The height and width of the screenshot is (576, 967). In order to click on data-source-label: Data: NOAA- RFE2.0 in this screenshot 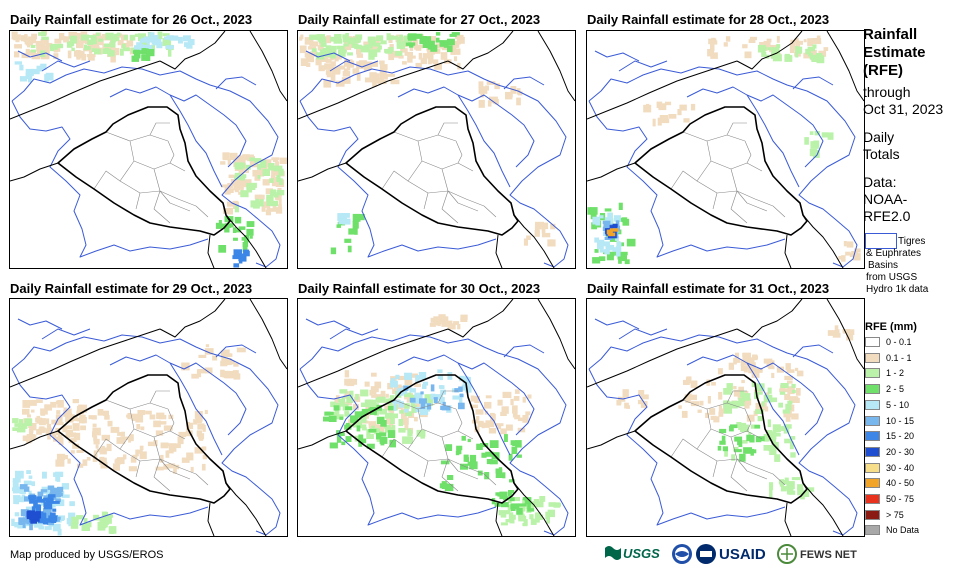, I will do `click(886, 199)`.